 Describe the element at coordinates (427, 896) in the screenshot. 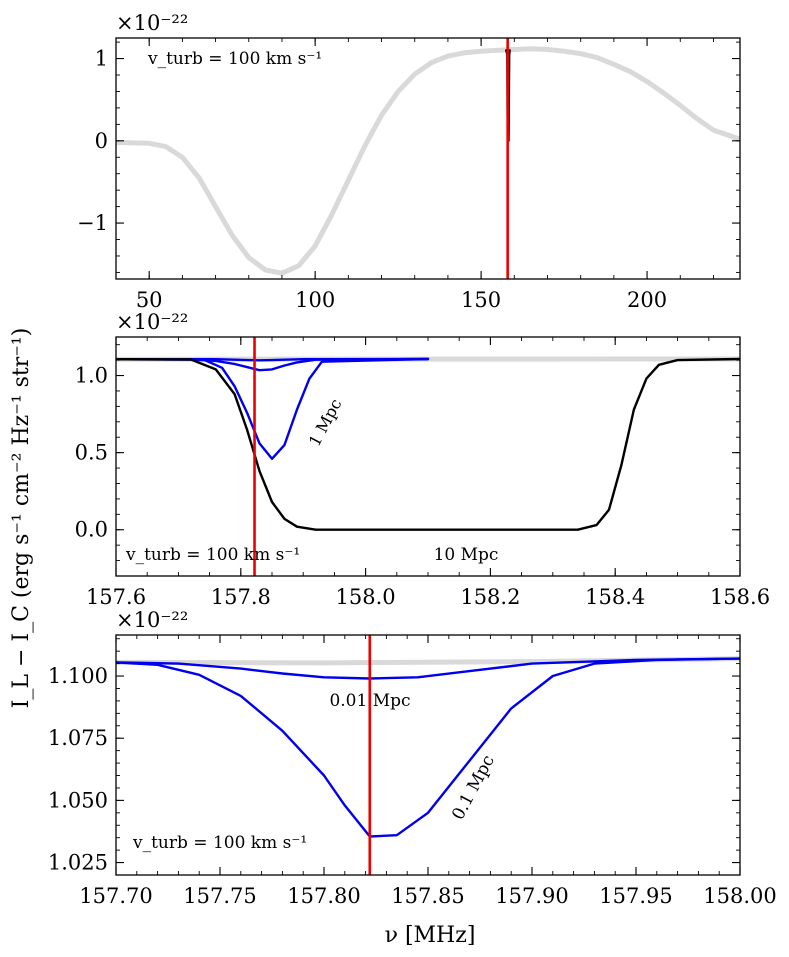

I see `x-tick-label: 157.85` at that location.